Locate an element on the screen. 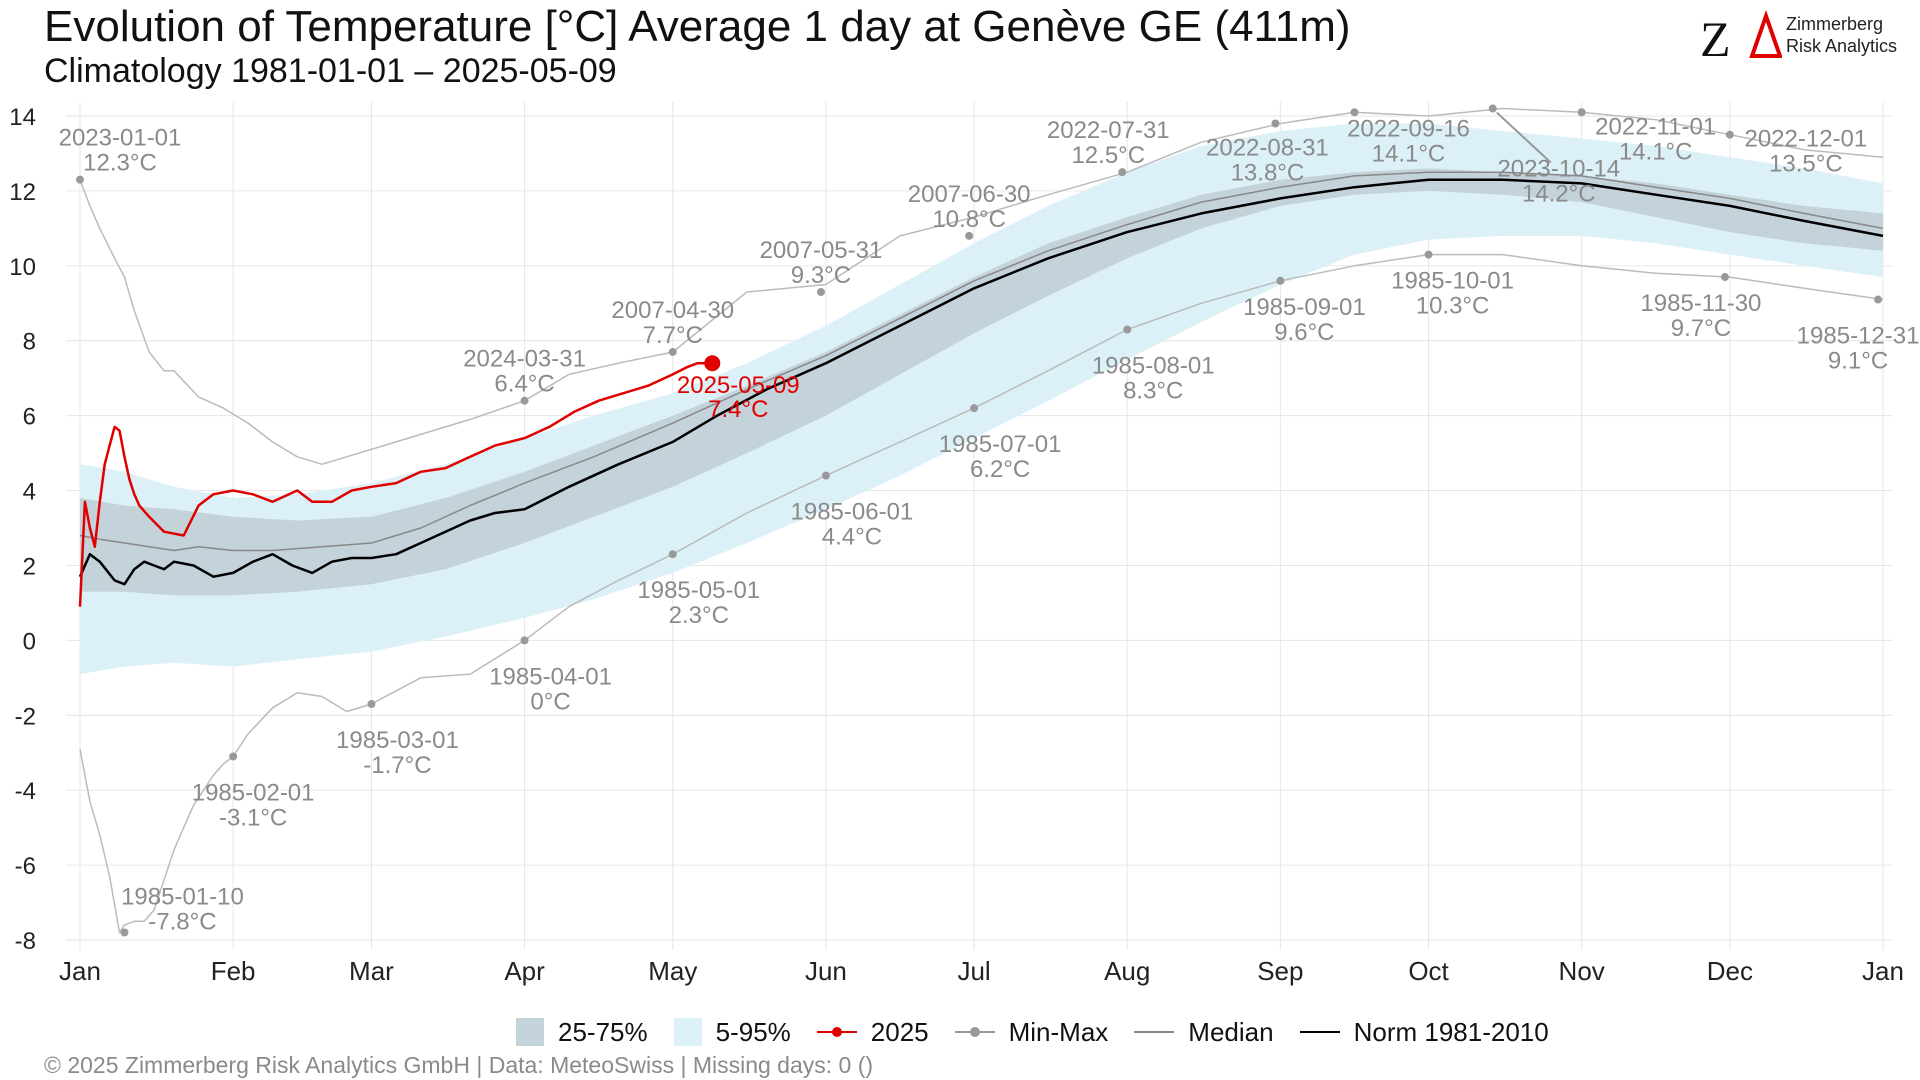 Image resolution: width=1920 pixels, height=1080 pixels. annotation-date-label: 1985-09-01 is located at coordinates (1304, 307).